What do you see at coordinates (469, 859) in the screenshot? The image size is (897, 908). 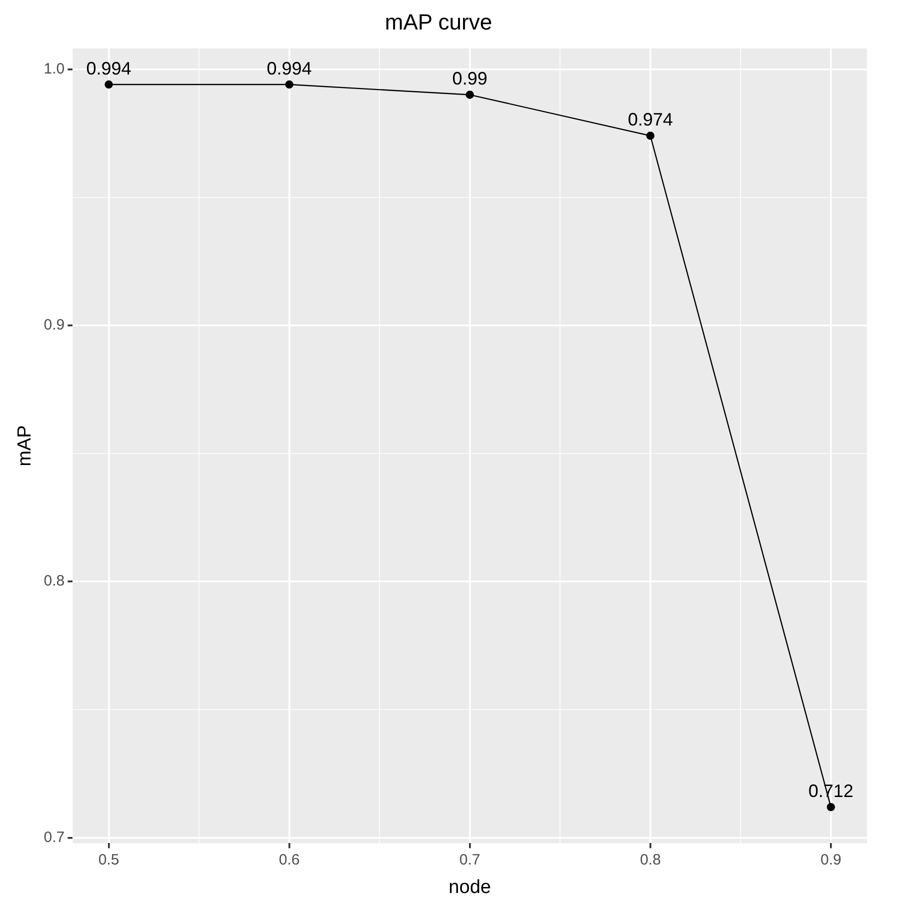 I see `x-tick-label: 0.7` at bounding box center [469, 859].